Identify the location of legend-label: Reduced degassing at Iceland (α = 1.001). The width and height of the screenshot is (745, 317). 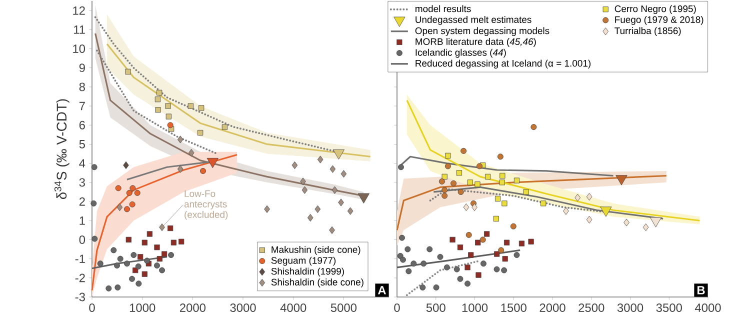
(503, 64).